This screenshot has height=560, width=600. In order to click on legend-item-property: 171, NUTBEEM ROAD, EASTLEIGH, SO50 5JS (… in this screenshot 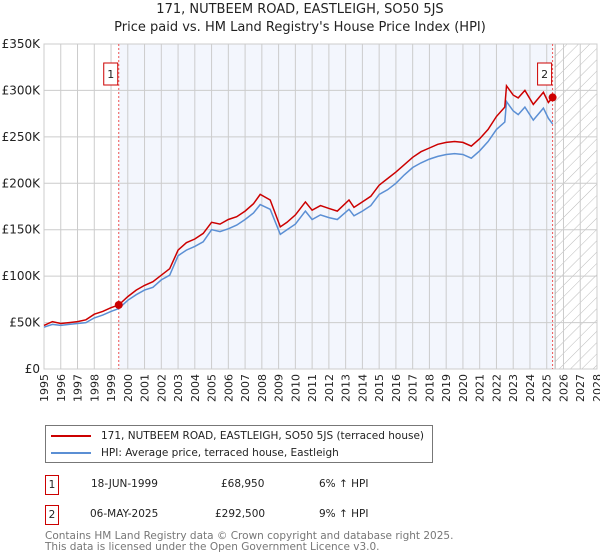, I will do `click(235, 436)`.